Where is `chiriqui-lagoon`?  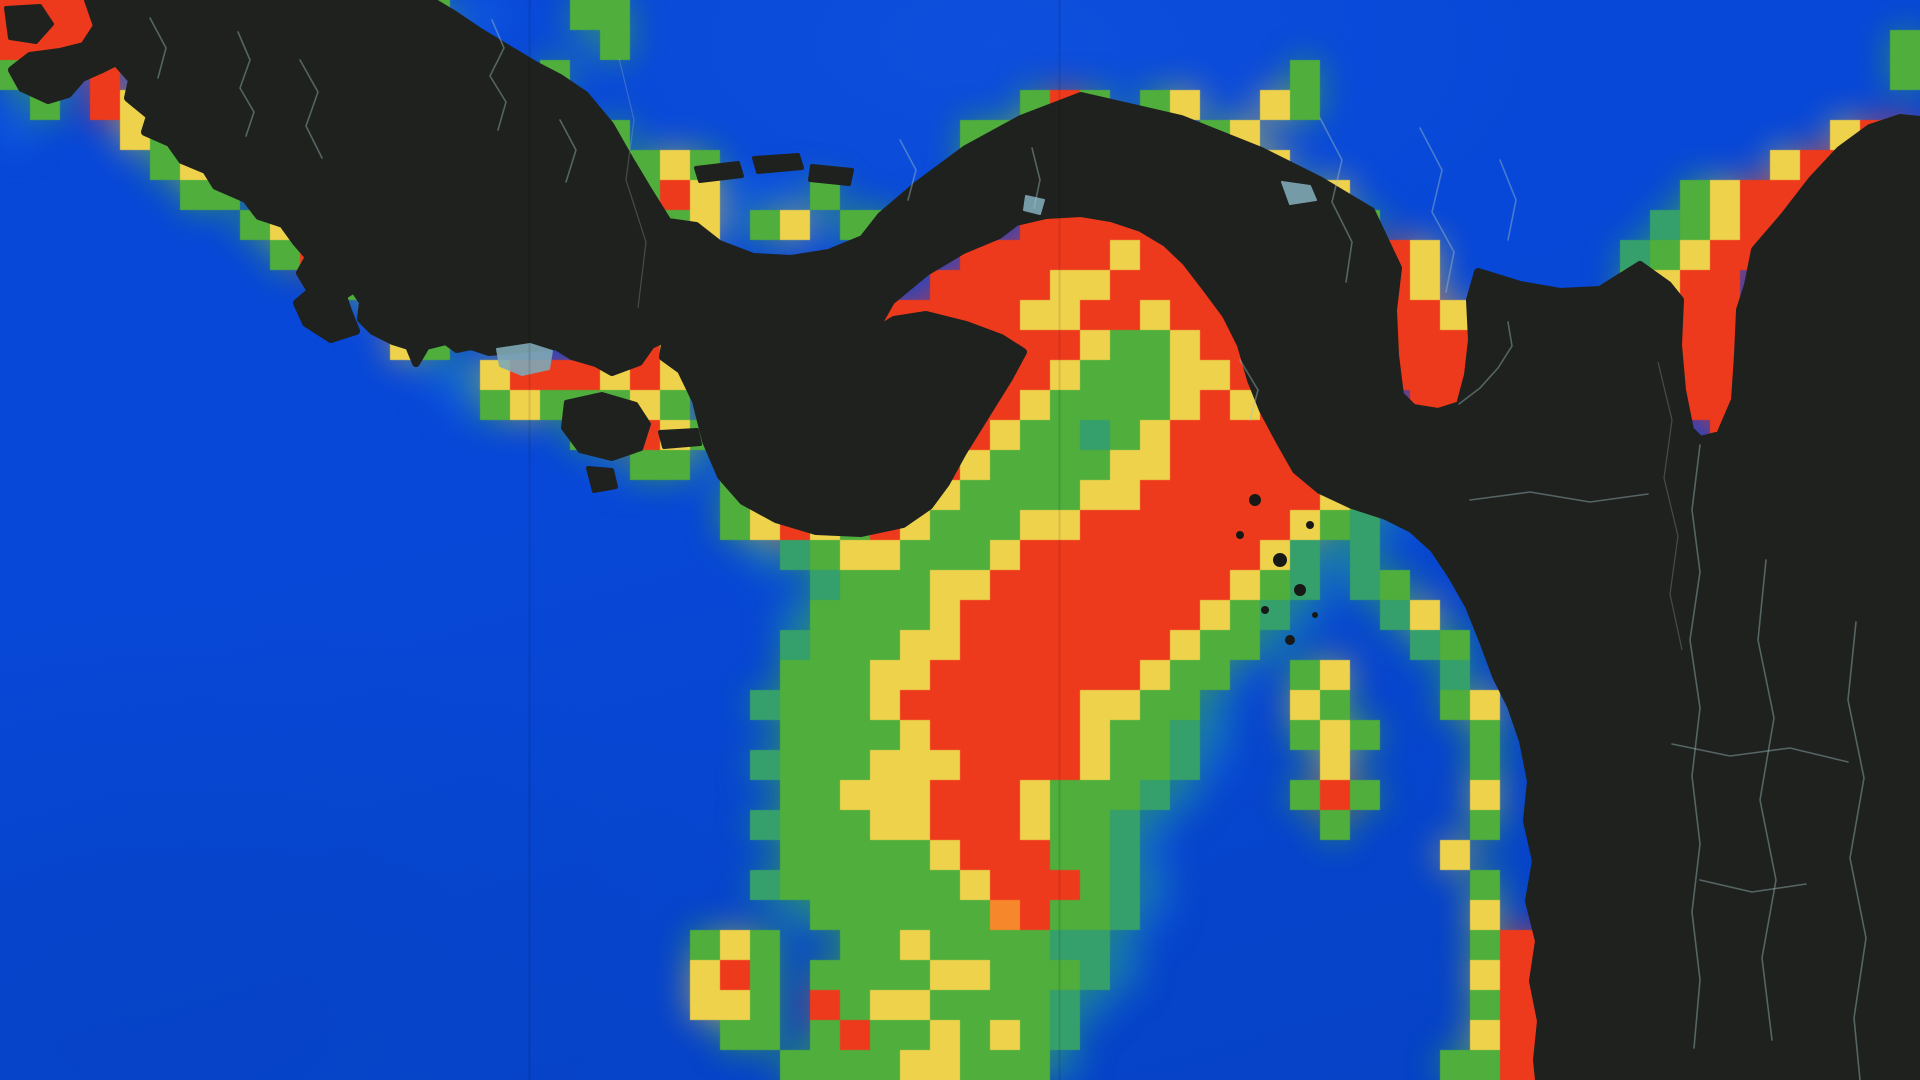 chiriqui-lagoon is located at coordinates (524, 359).